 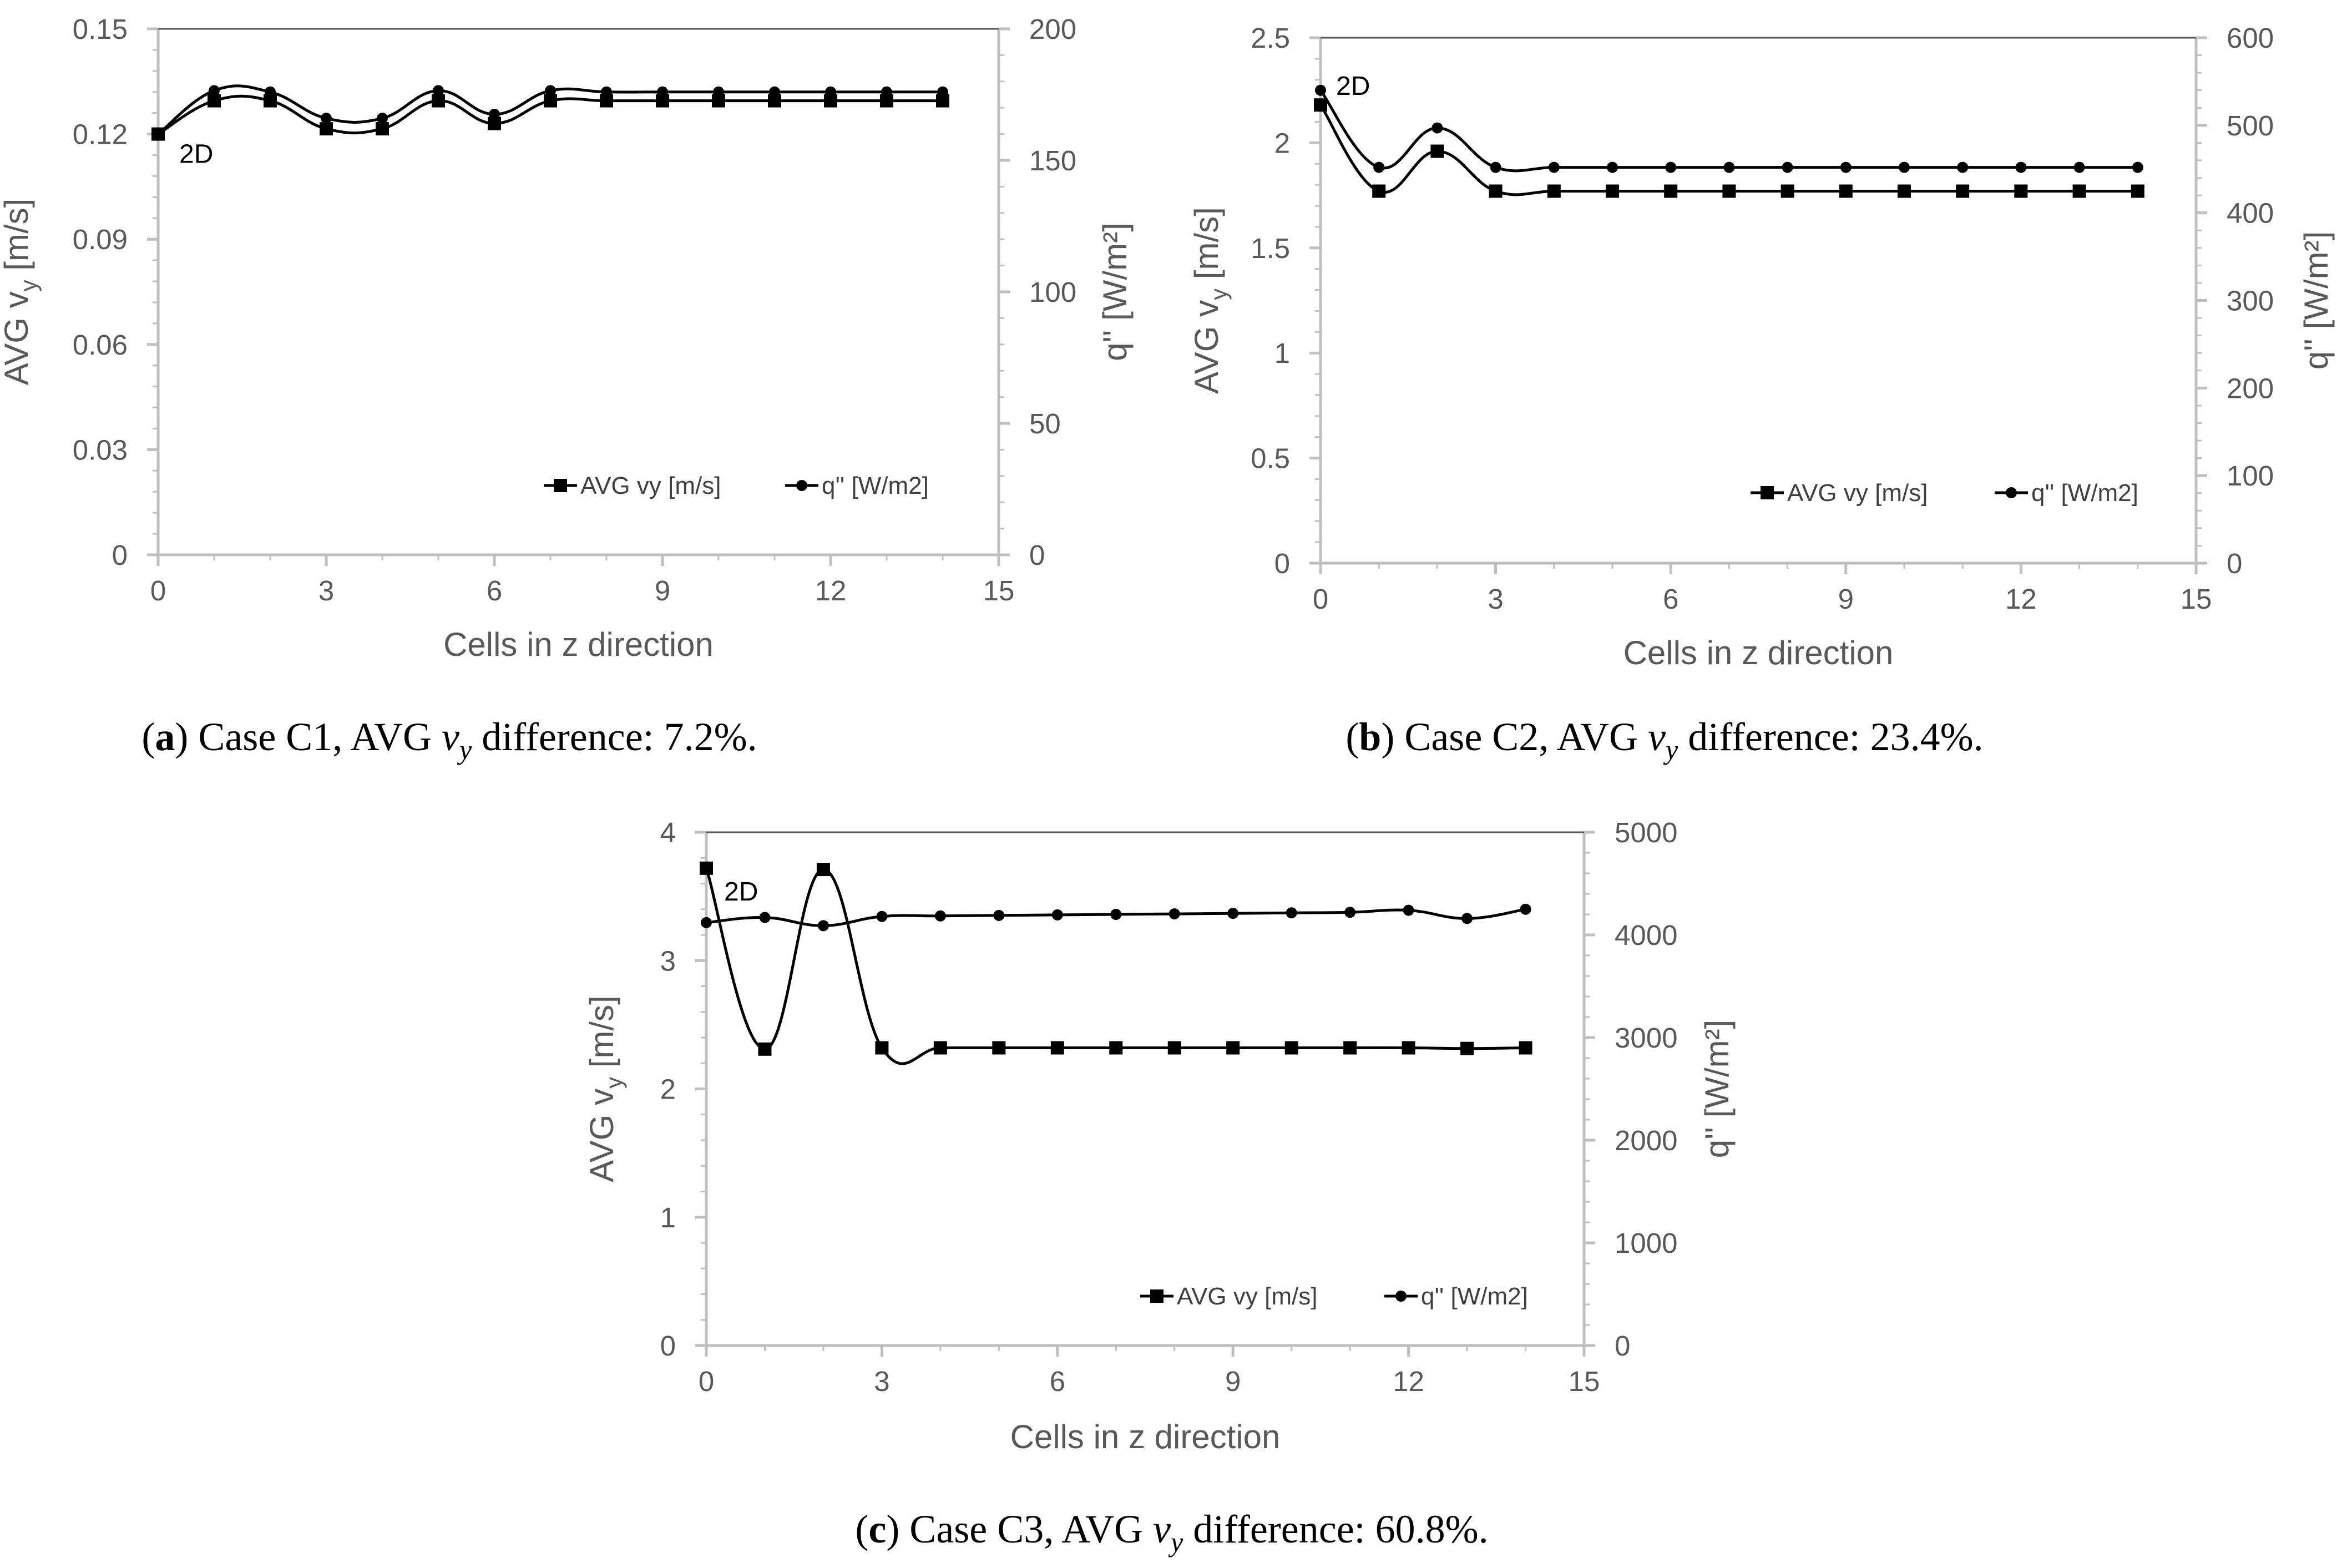 What do you see at coordinates (1646, 1140) in the screenshot?
I see `y2-tick-label: 2000` at bounding box center [1646, 1140].